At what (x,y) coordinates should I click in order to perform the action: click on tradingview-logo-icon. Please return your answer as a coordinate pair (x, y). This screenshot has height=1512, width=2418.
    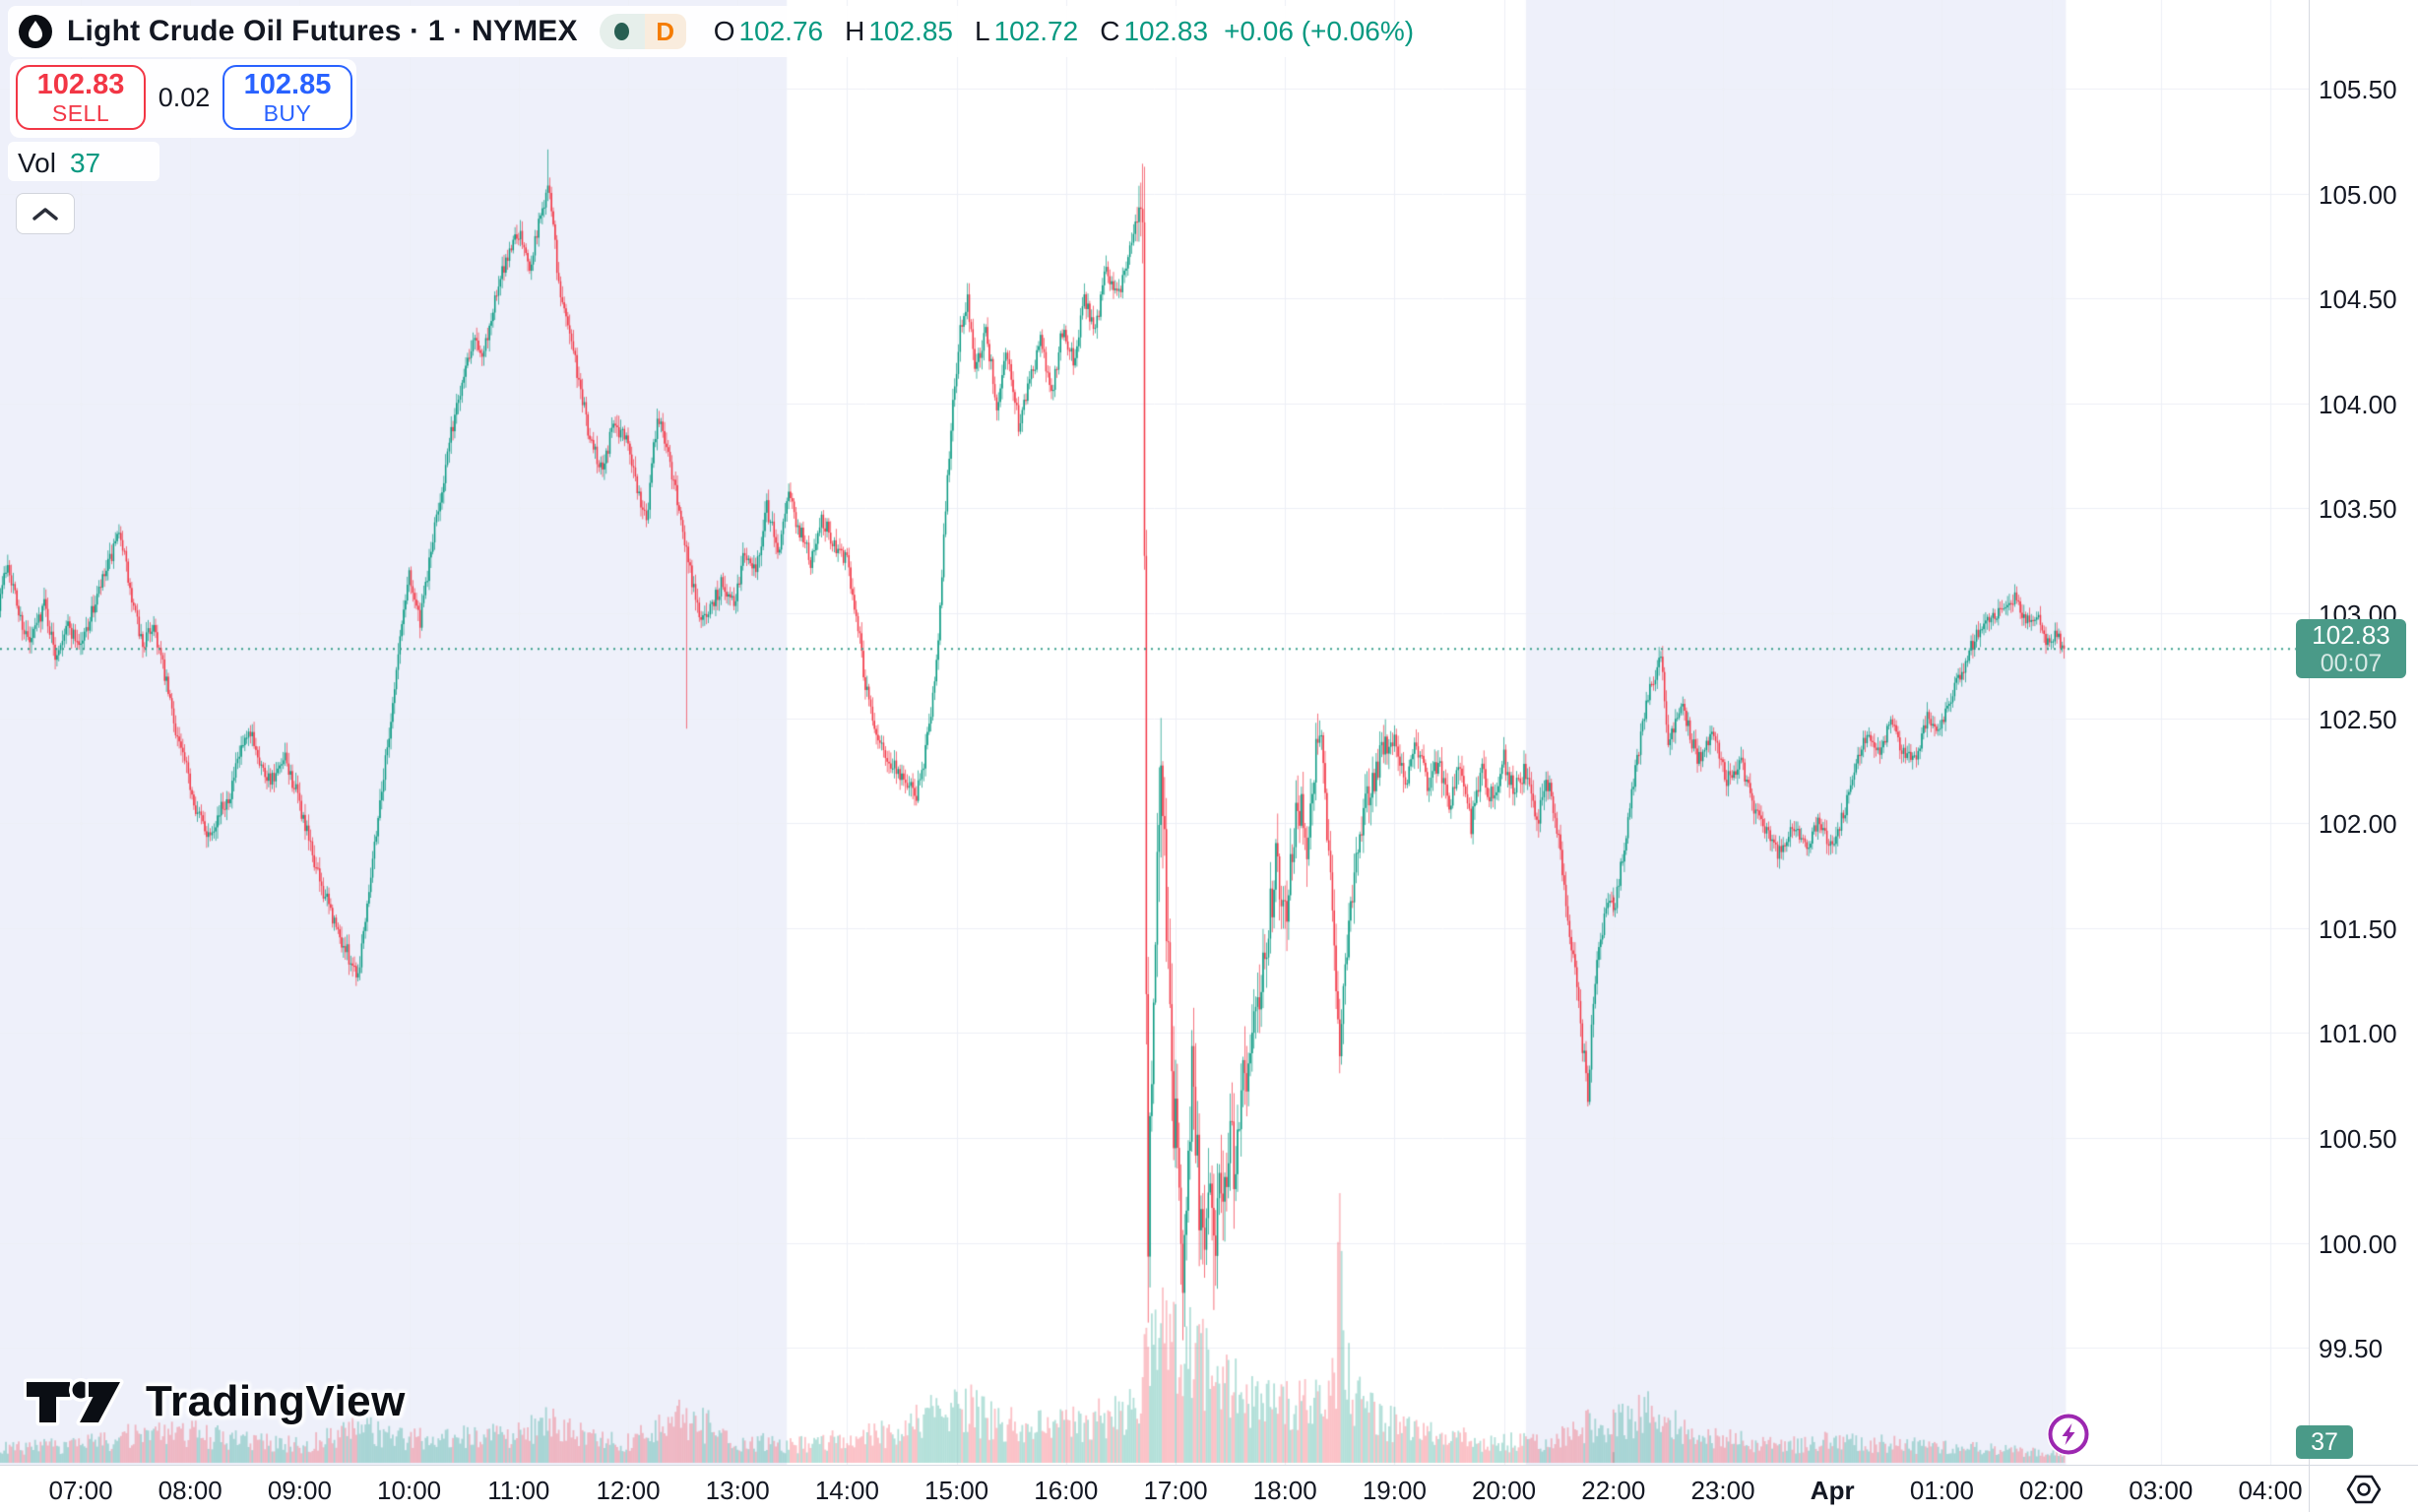
    Looking at the image, I should click on (74, 1402).